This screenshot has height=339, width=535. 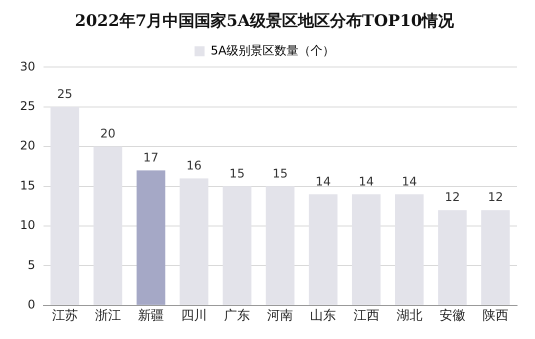 What do you see at coordinates (28, 106) in the screenshot?
I see `y-tick-label: 25` at bounding box center [28, 106].